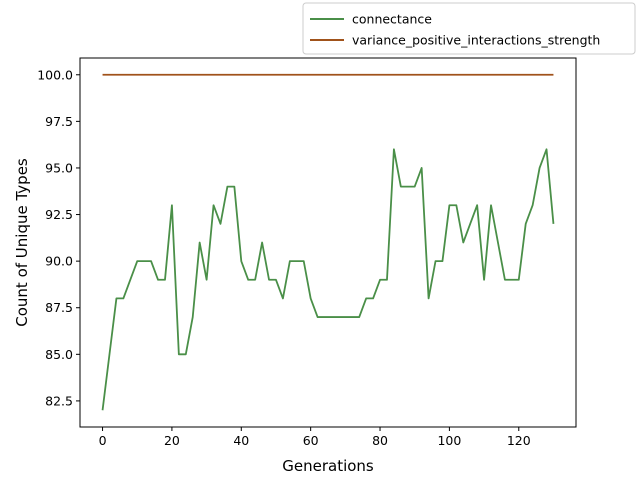 Image resolution: width=640 pixels, height=480 pixels. I want to click on y-tick-label: 85.0, so click(59, 354).